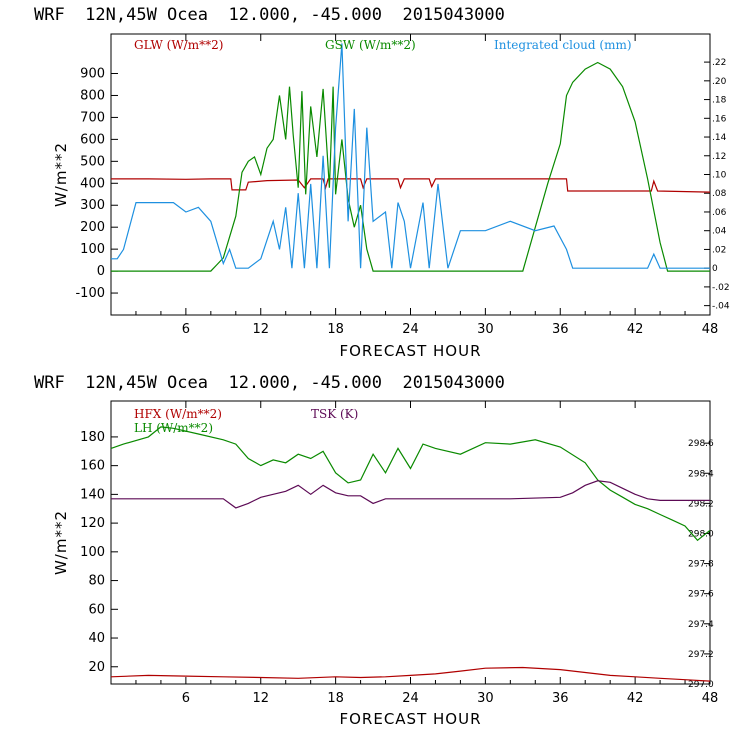 Image resolution: width=740 pixels, height=740 pixels. Describe the element at coordinates (334, 414) in the screenshot. I see `chart2-legend-entry: TSK (K)` at that location.